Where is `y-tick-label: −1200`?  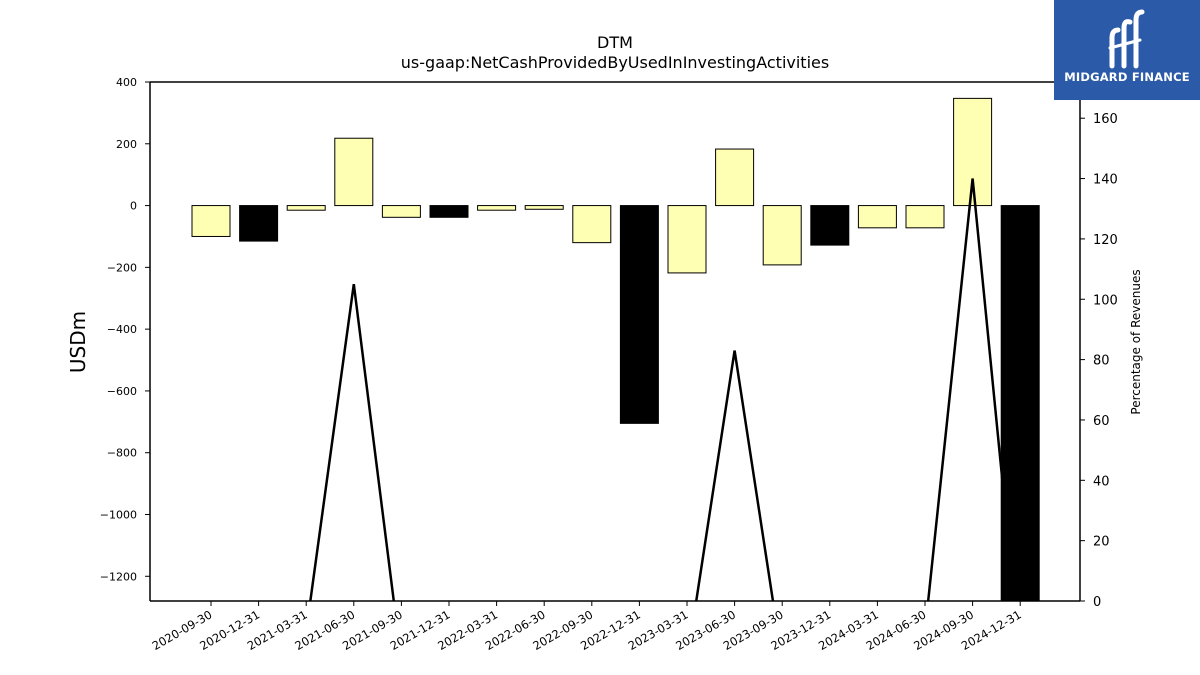
y-tick-label: −1200 is located at coordinates (118, 576).